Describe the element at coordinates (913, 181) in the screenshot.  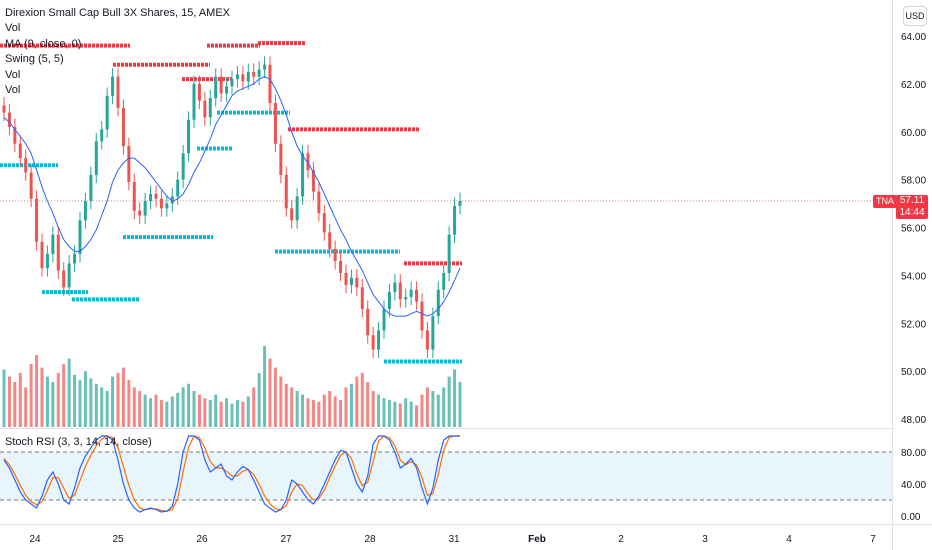
I see `price-tick-label: 58.00` at that location.